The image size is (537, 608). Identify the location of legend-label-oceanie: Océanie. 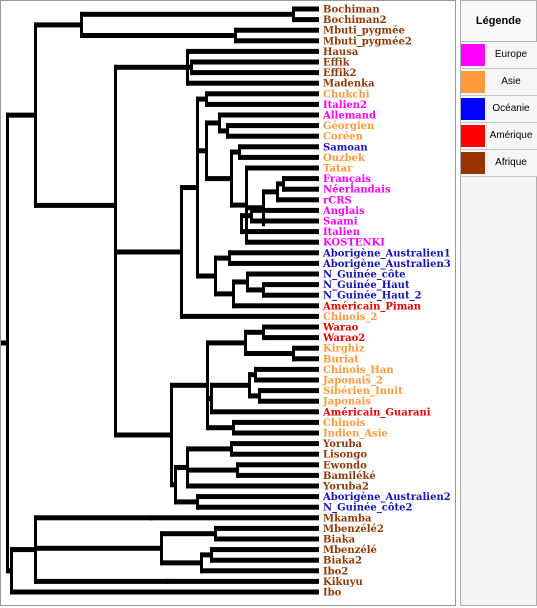
(511, 108).